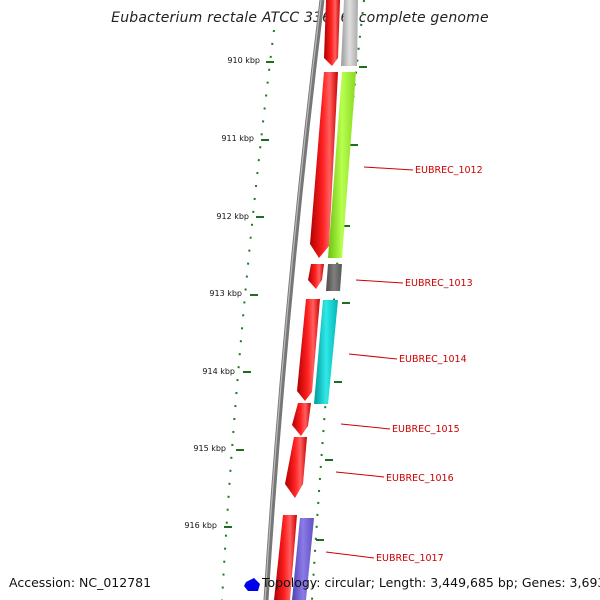  I want to click on reverse-strand-genes, so click(325, 300).